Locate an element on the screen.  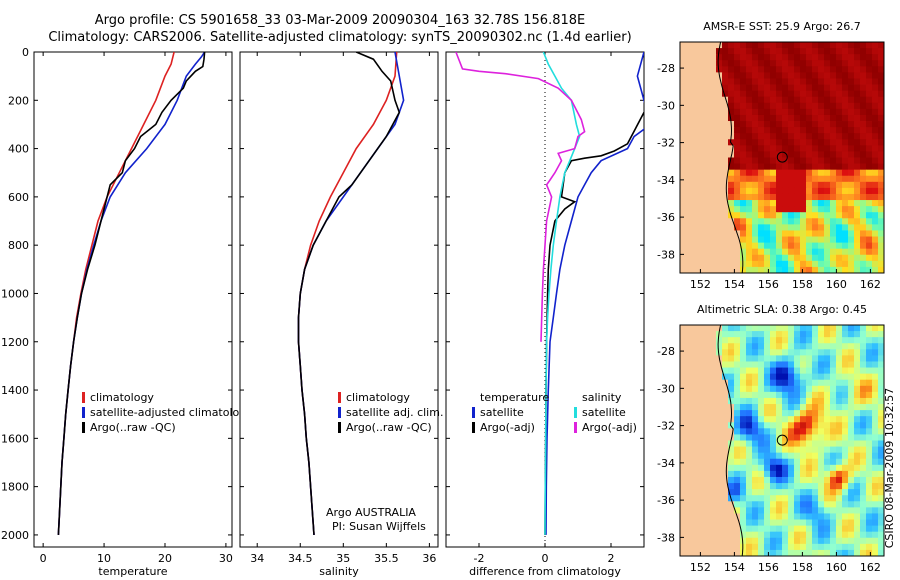
salinity-annotation-1: Argo AUSTRALIA is located at coordinates (371, 512).